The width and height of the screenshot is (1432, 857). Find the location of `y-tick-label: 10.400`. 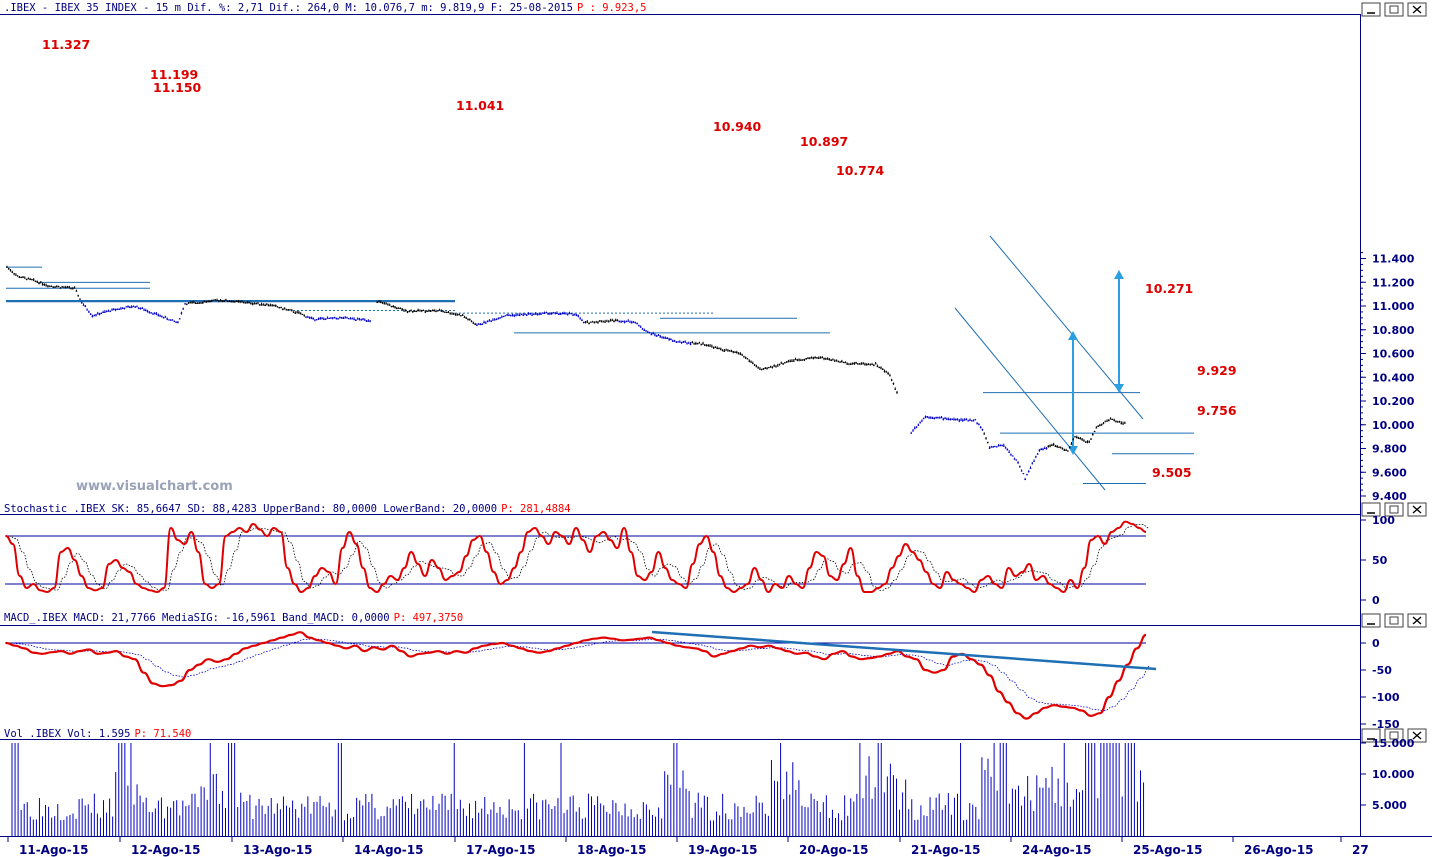

y-tick-label: 10.400 is located at coordinates (1393, 377).